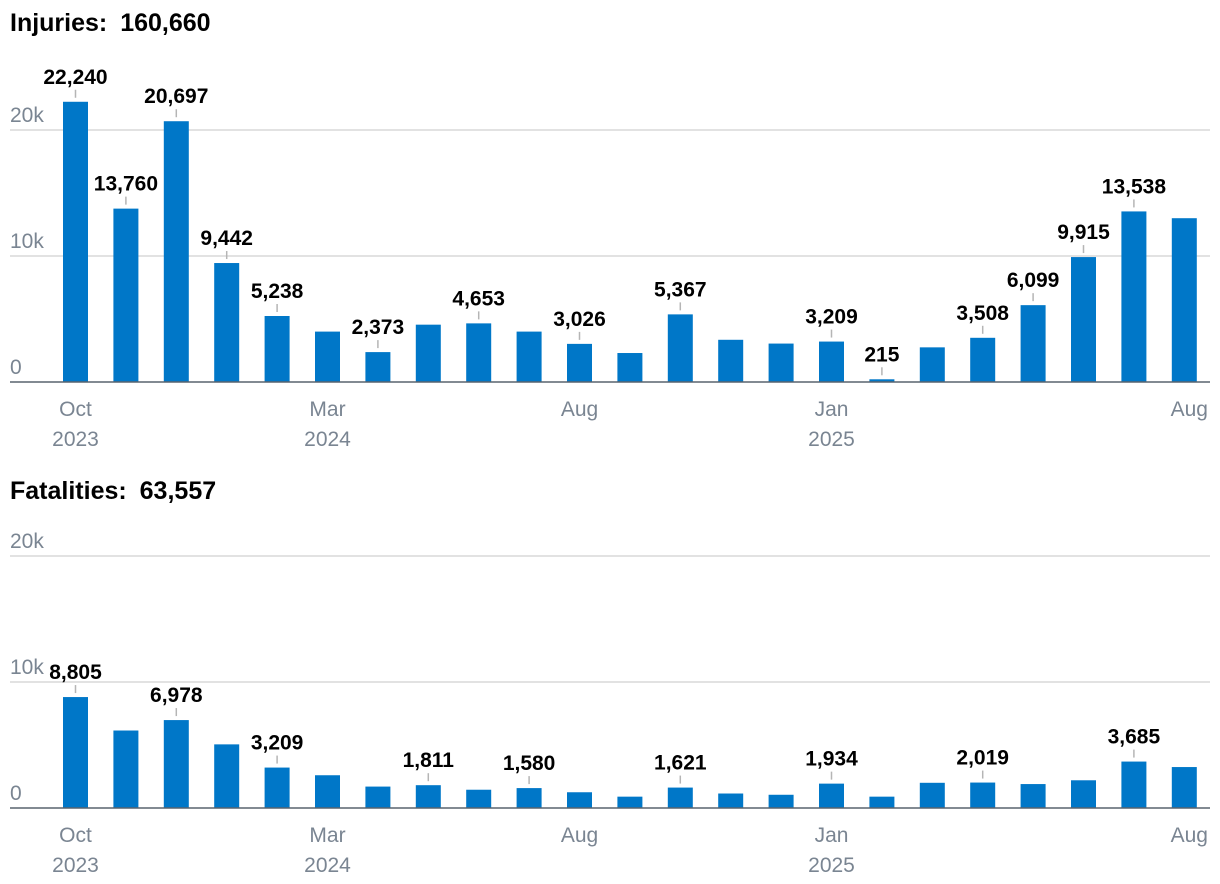 This screenshot has width=1220, height=884. I want to click on injuries-y-tick-label: 0, so click(16, 367).